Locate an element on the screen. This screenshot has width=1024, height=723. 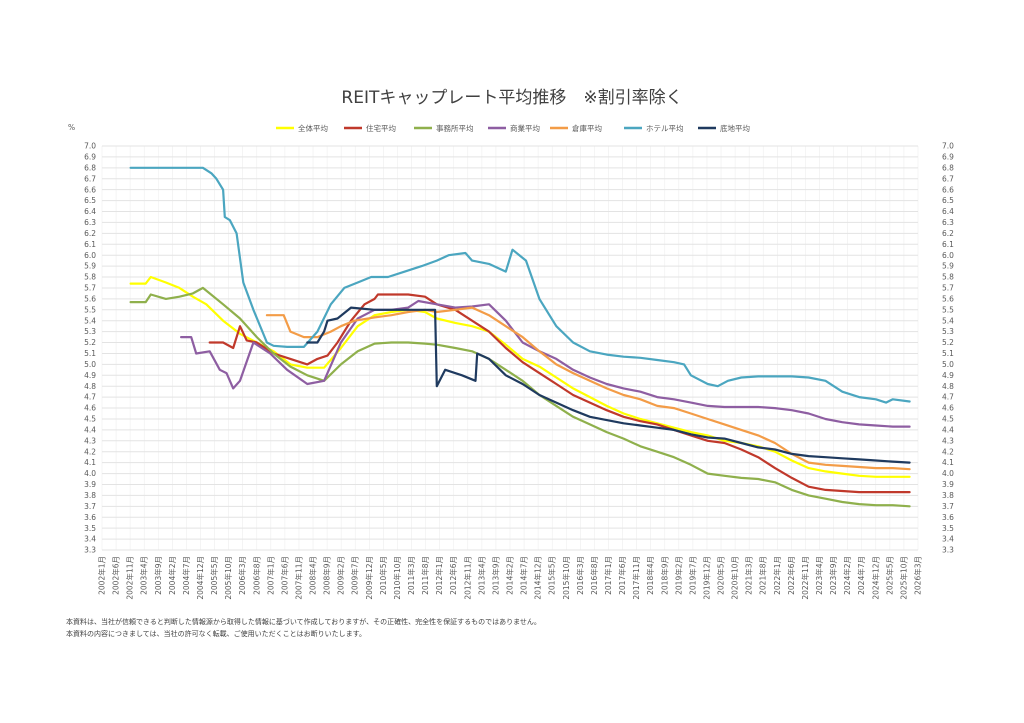
y-tick-label-left: 5.3 is located at coordinates (90, 331).